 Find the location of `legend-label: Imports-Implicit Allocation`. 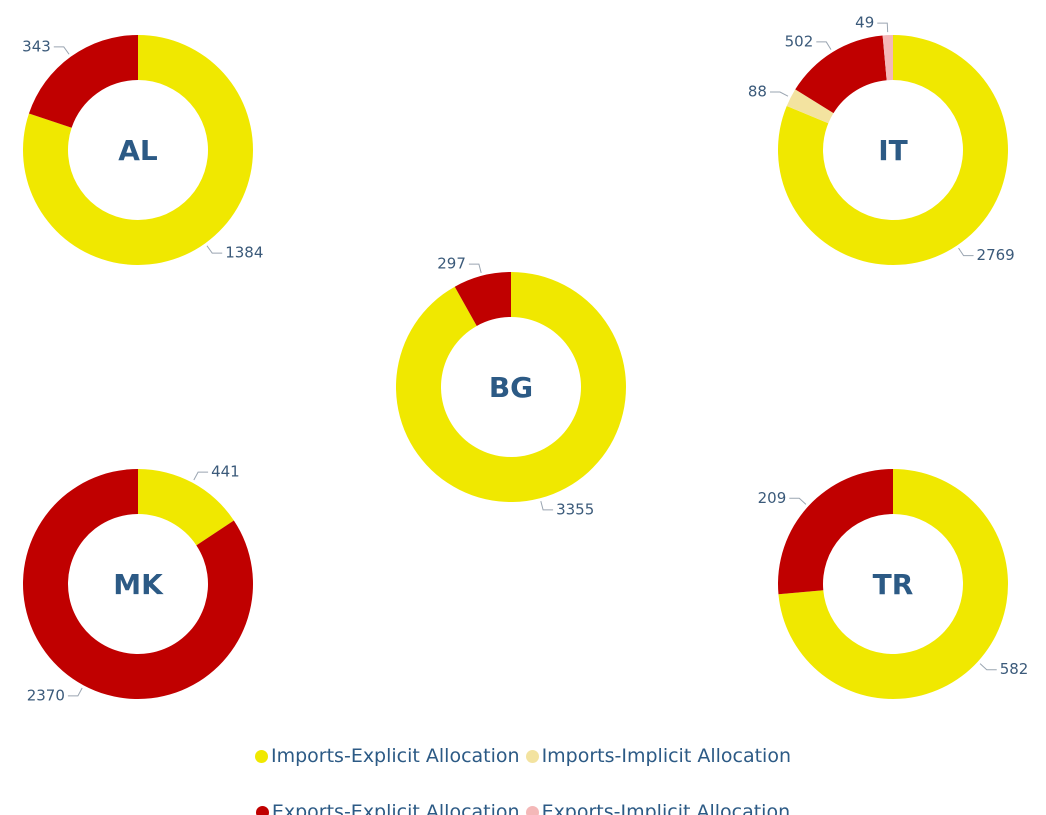

legend-label: Imports-Implicit Allocation is located at coordinates (666, 756).